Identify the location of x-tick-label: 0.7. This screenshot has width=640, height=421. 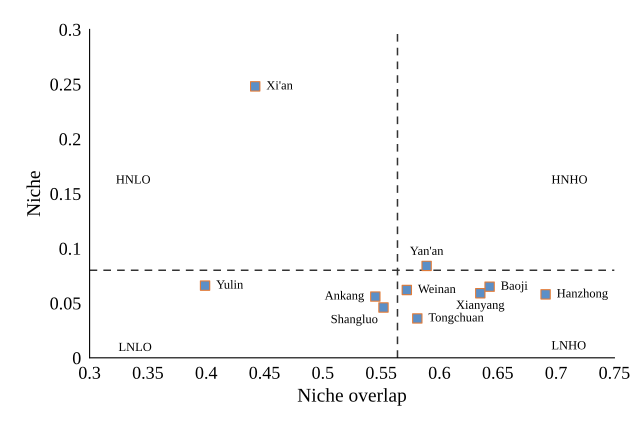
(556, 372).